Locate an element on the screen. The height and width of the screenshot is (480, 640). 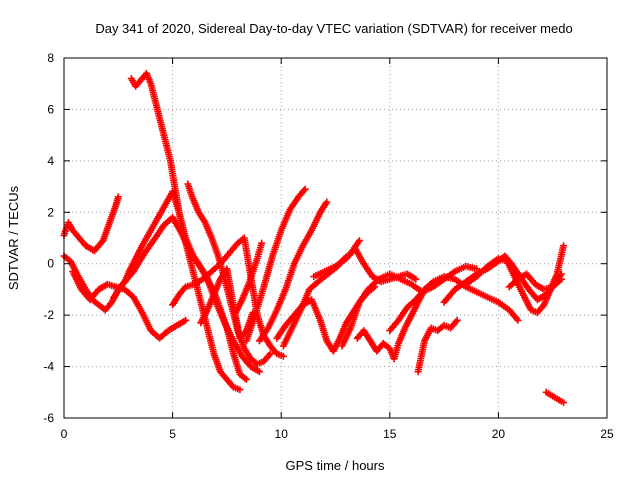
x-tick-label: 20 is located at coordinates (499, 434).